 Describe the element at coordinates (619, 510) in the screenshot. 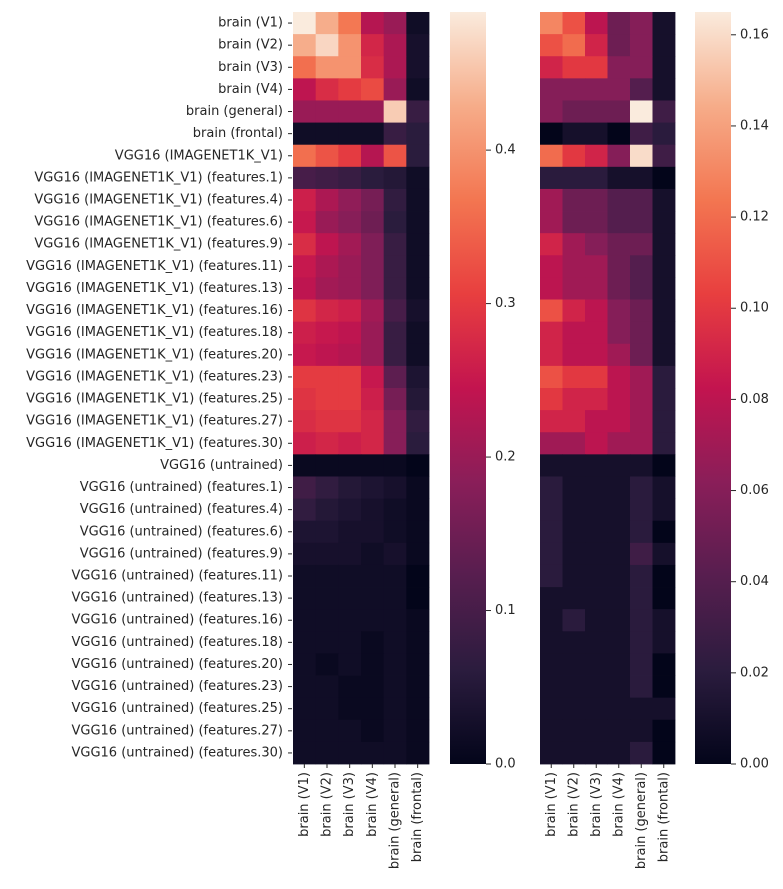

I see `right-cell-r22-c3` at that location.